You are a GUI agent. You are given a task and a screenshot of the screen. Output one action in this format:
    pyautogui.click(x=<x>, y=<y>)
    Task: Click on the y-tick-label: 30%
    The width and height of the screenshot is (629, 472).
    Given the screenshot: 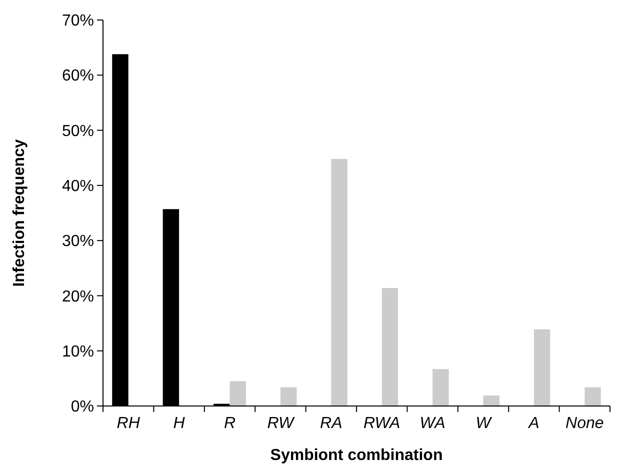 What is the action you would take?
    pyautogui.click(x=78, y=241)
    